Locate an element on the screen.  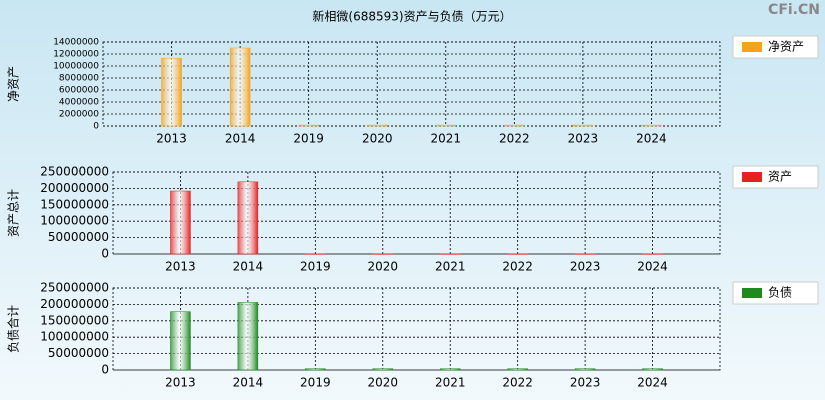
chart-title: 新相微(688593)资产与负债（万元） is located at coordinates (411, 16).